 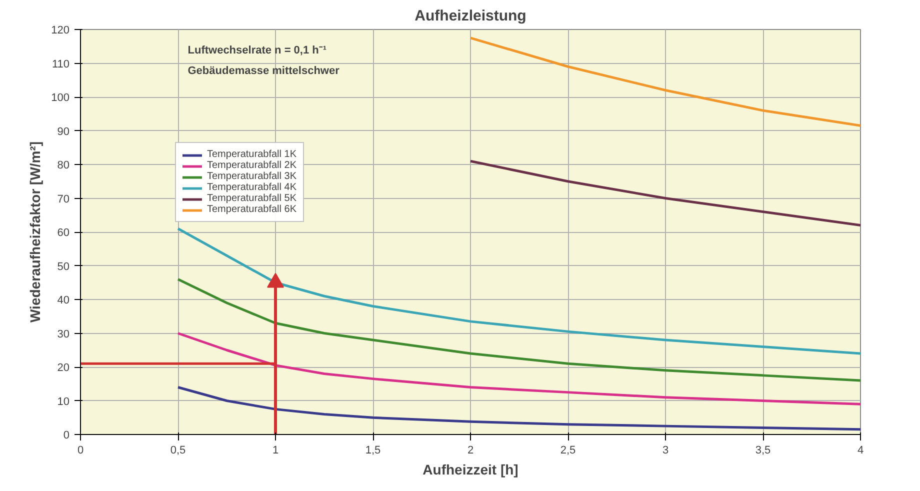 I want to click on y-tick-label: 110, so click(x=61, y=64).